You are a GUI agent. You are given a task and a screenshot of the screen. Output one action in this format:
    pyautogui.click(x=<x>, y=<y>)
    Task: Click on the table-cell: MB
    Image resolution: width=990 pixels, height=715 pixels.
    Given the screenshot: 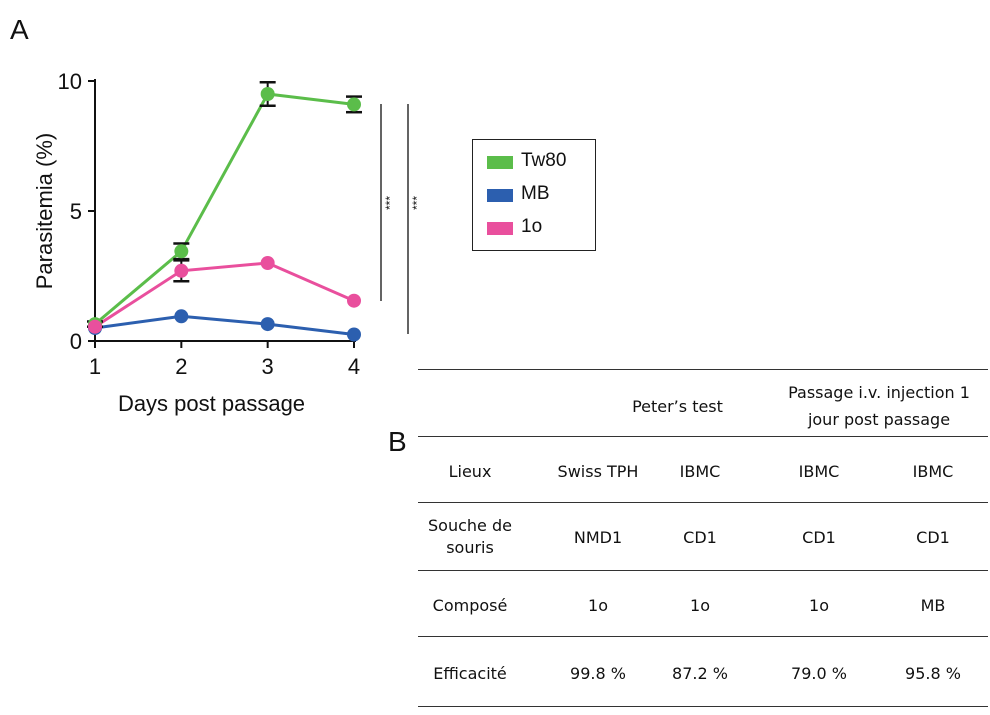 What is the action you would take?
    pyautogui.click(x=933, y=605)
    